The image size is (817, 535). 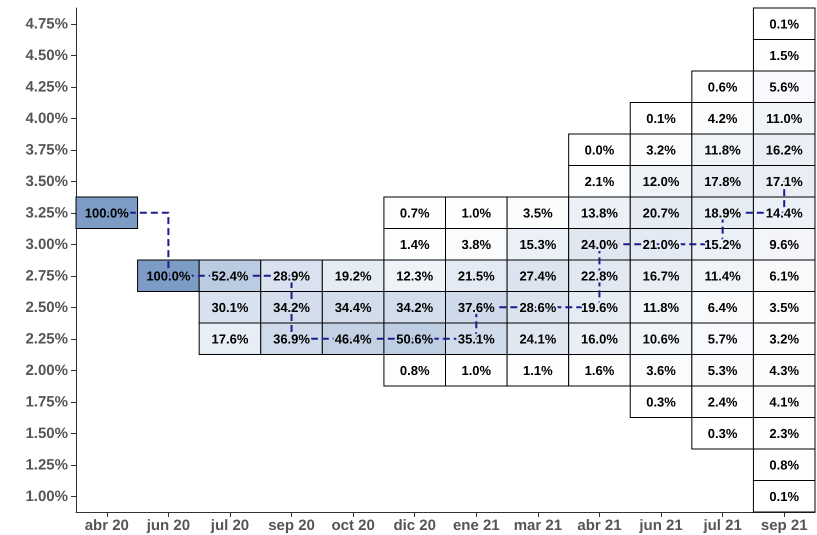 What do you see at coordinates (784, 276) in the screenshot?
I see `data-label: 6.1%` at bounding box center [784, 276].